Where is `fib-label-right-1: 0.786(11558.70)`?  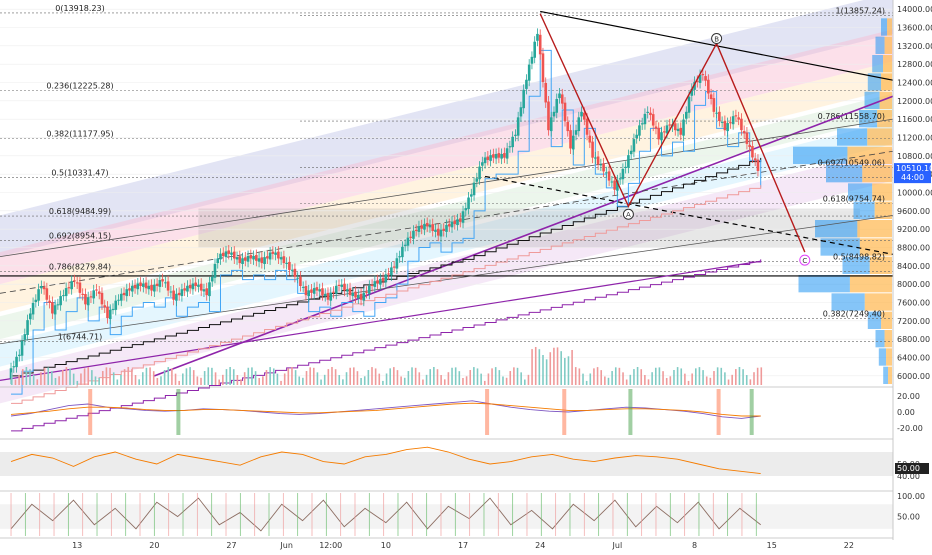
fib-label-right-1: 0.786(11558.70) is located at coordinates (851, 116).